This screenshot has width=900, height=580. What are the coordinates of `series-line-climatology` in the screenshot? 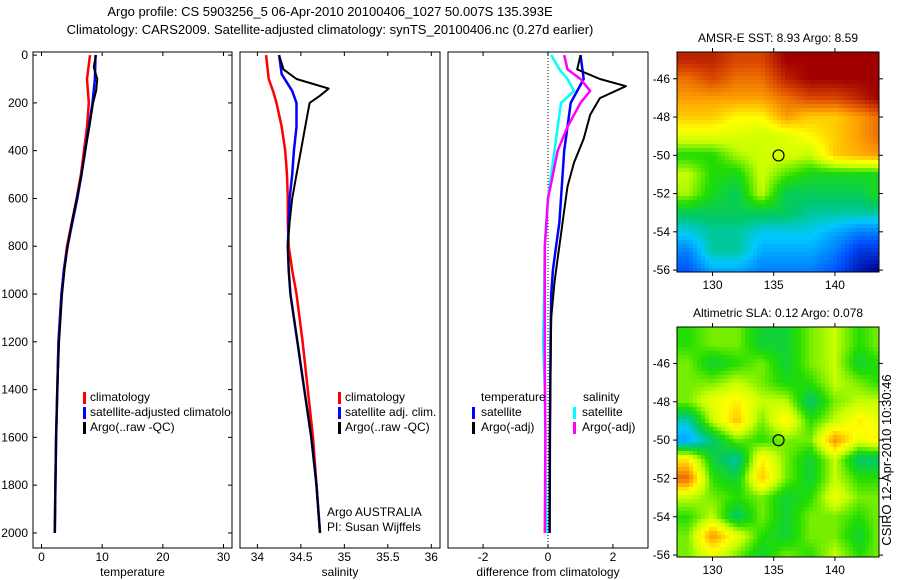 It's located at (72, 293).